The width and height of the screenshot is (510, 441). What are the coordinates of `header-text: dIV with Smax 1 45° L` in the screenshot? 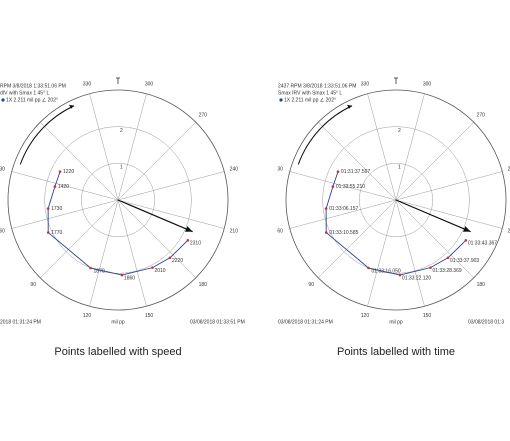 It's located at (24, 93).